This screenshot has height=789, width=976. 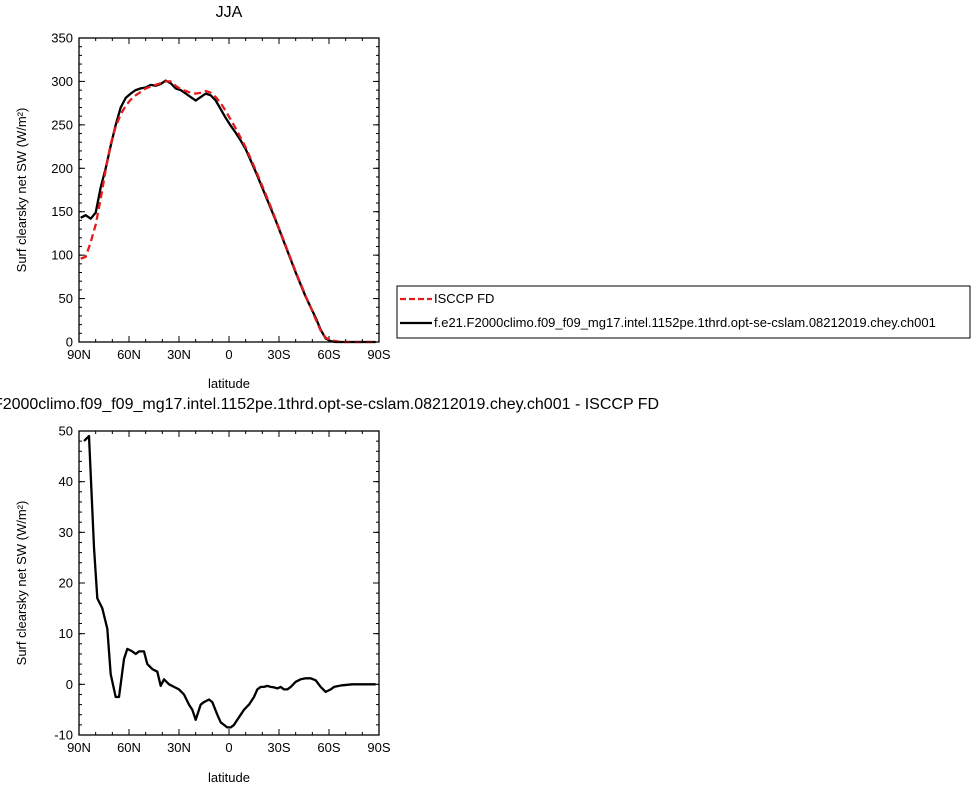 I want to click on tick-layer: 90N 60N 30N 0 30S 60S 90S -10 0 10 20 30 40 50, so click(x=222, y=590).